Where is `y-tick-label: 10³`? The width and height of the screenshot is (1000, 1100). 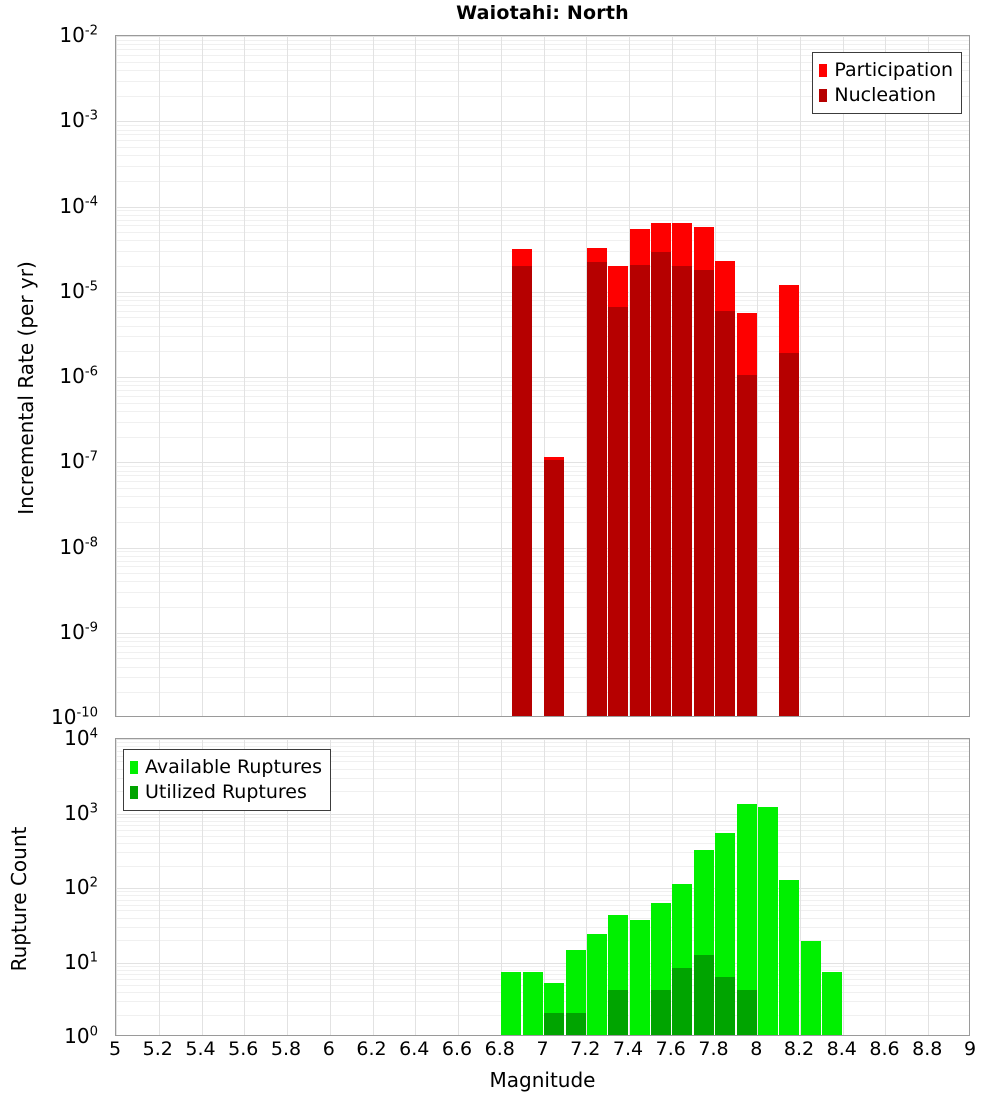 y-tick-label: 10³ is located at coordinates (81, 812).